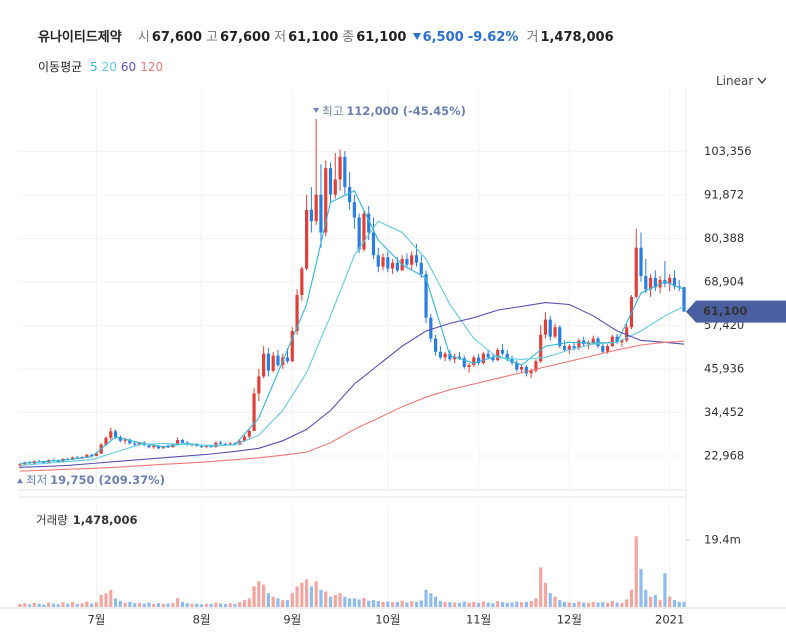  I want to click on ma-title: 이동평균, so click(60, 67).